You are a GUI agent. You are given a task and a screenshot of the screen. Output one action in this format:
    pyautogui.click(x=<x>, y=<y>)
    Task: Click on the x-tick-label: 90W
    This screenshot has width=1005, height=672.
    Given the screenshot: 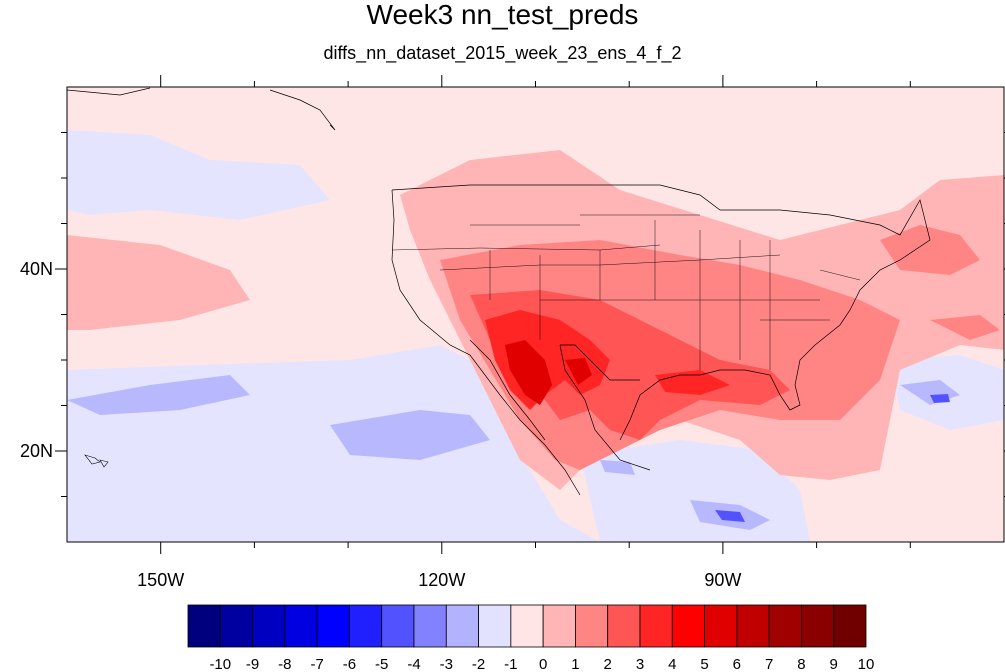 What is the action you would take?
    pyautogui.click(x=722, y=580)
    